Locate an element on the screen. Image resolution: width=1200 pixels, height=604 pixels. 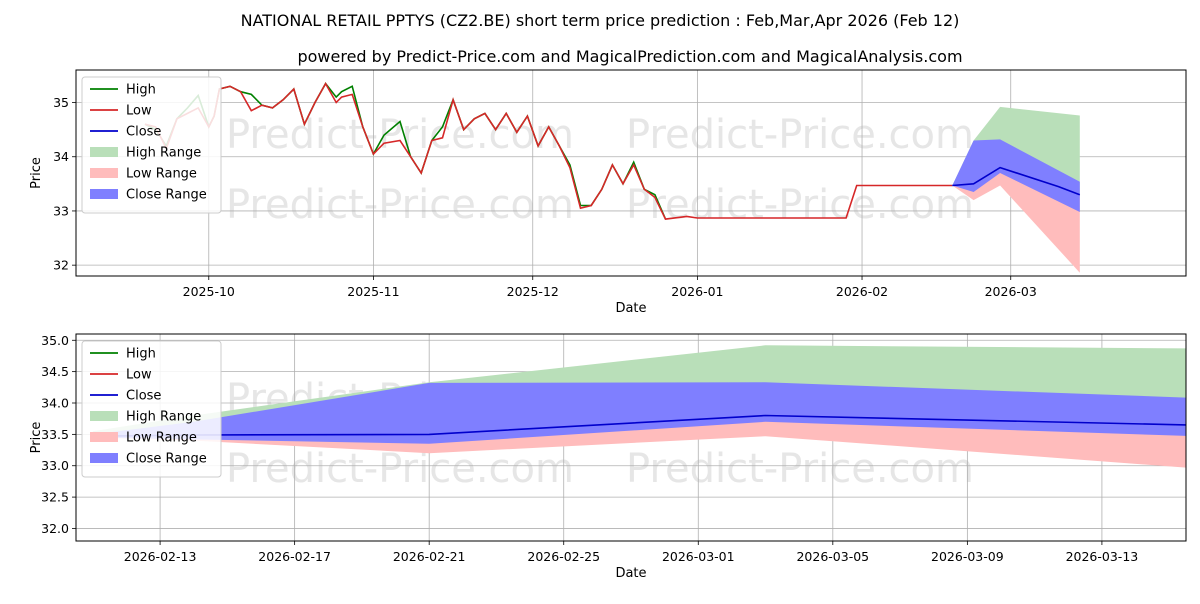
y-tick-label: 34.5 is located at coordinates (55, 371).